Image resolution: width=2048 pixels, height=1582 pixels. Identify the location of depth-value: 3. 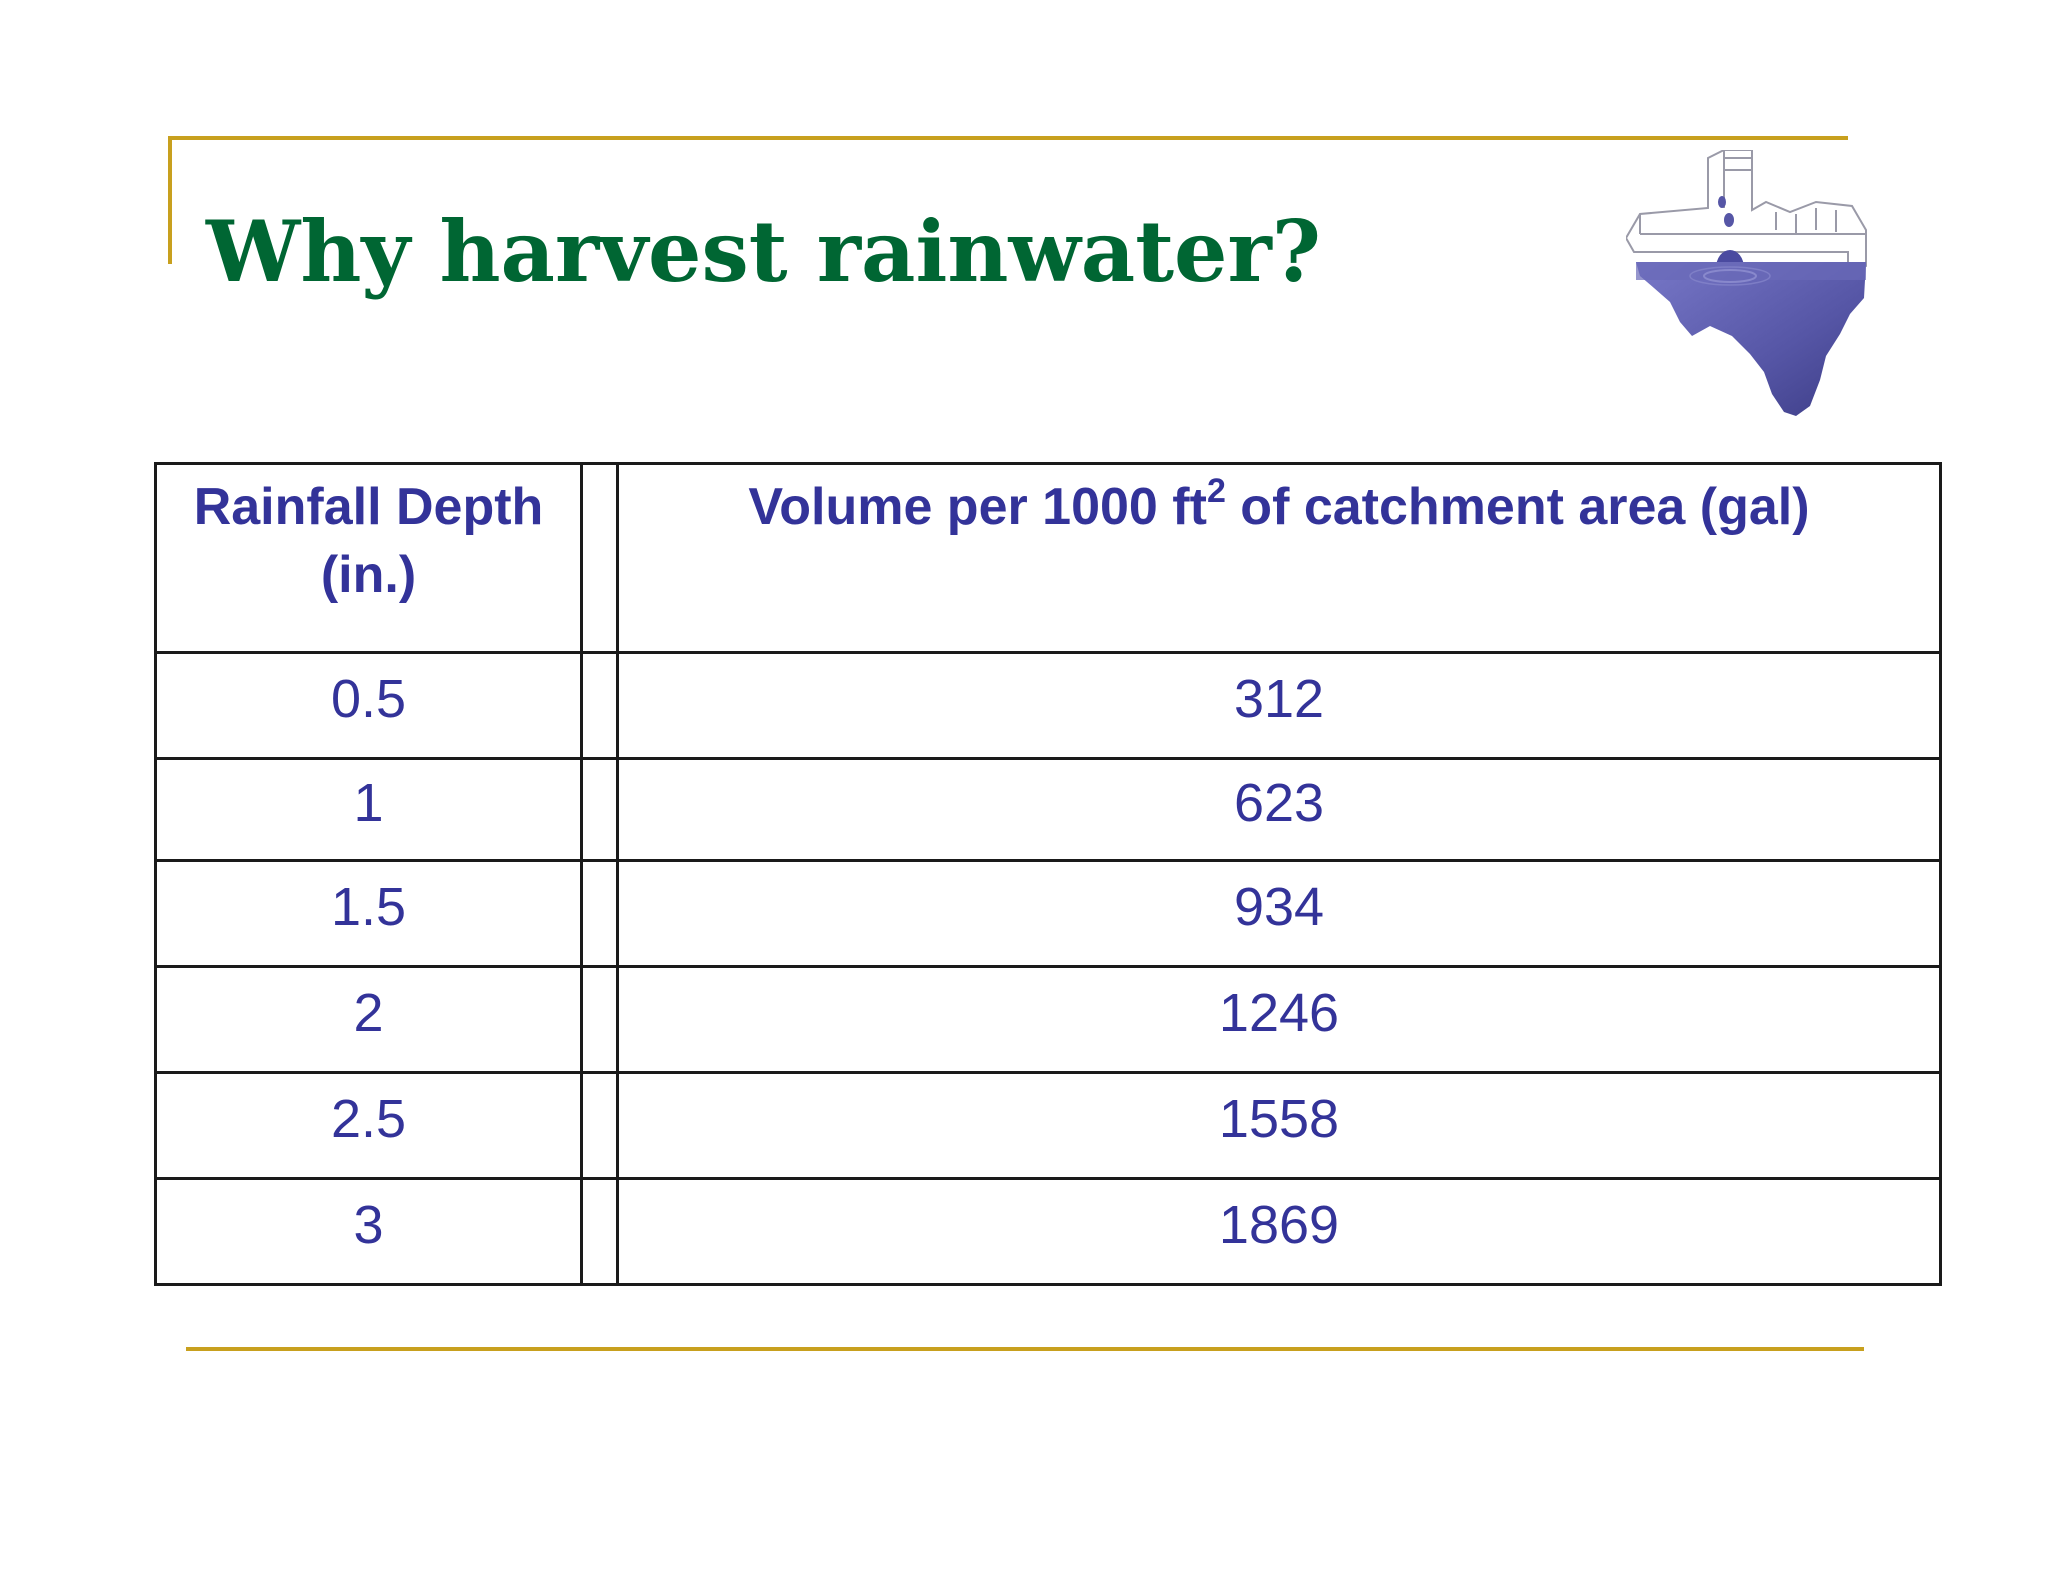
(368, 1224).